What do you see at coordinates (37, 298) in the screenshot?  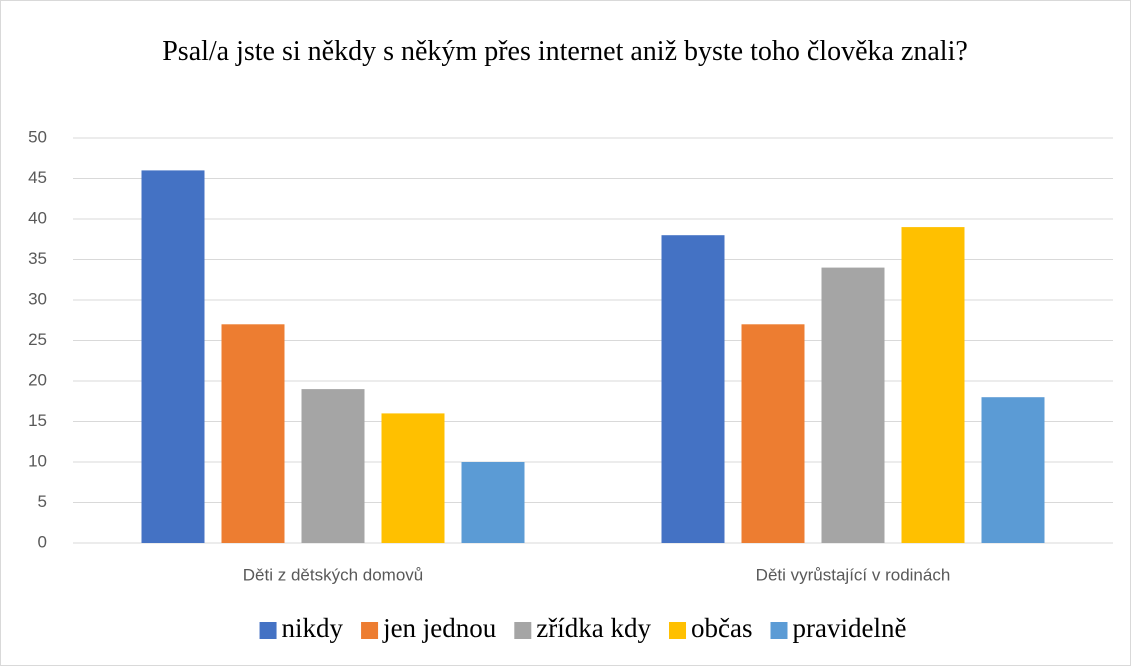 I see `y-tick-label: 30` at bounding box center [37, 298].